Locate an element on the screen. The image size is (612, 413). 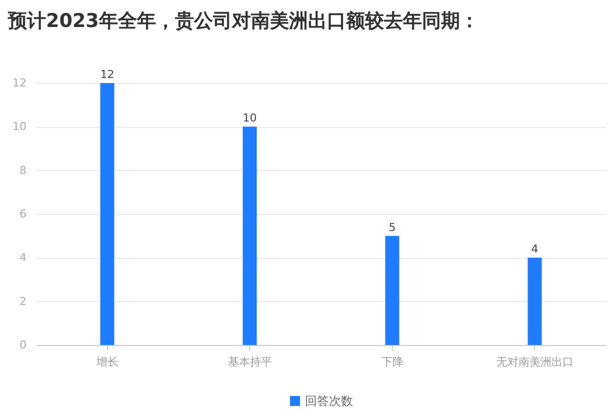
legend-label: 回答次数 is located at coordinates (329, 401).